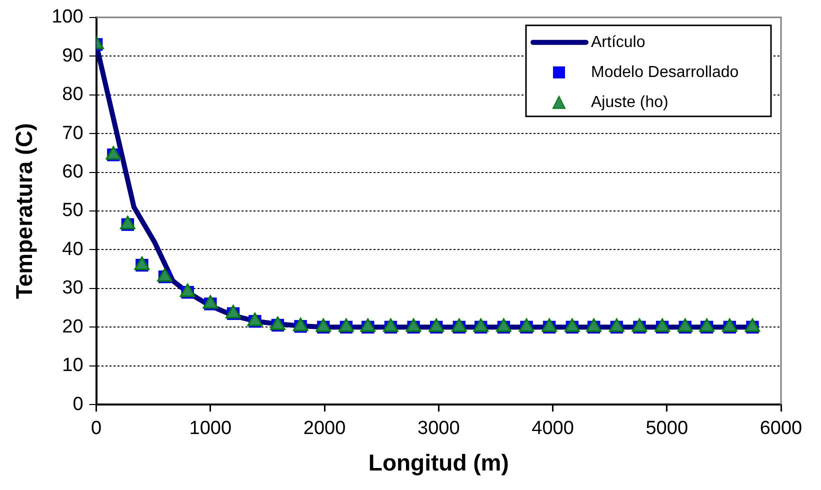 The width and height of the screenshot is (821, 490). I want to click on x-tick-label: 6000, so click(781, 429).